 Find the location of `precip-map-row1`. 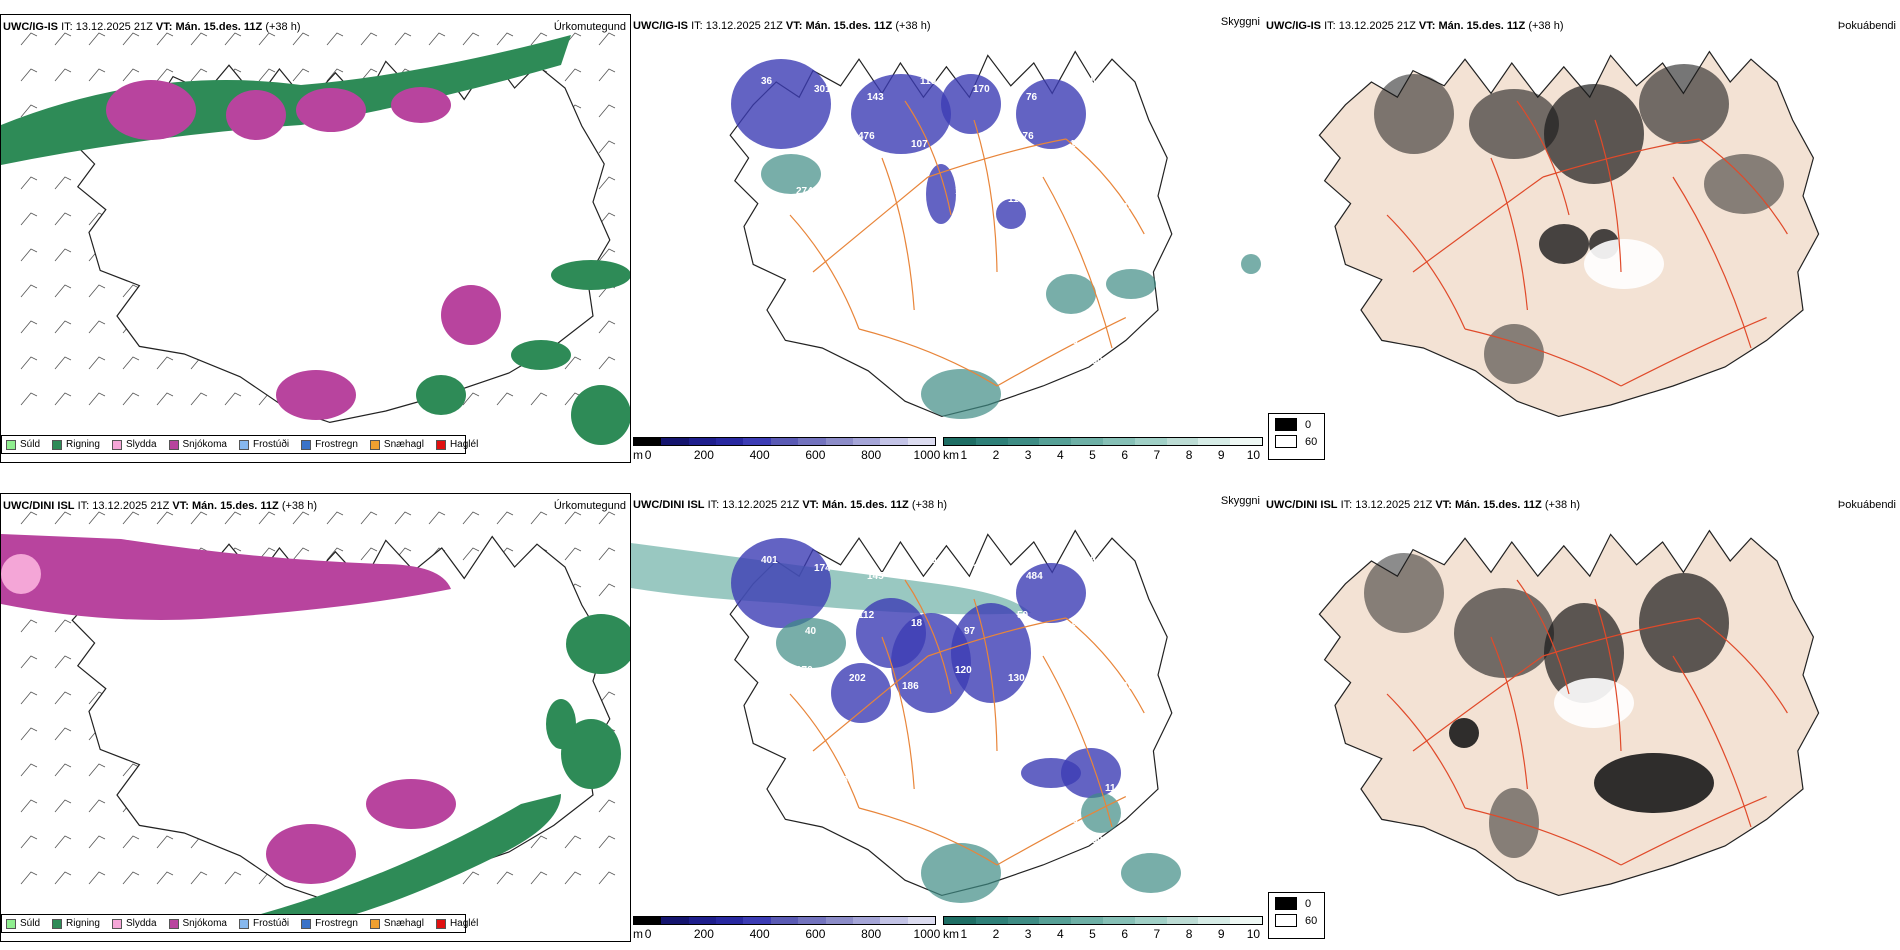

precip-map-row1 is located at coordinates (315, 238).